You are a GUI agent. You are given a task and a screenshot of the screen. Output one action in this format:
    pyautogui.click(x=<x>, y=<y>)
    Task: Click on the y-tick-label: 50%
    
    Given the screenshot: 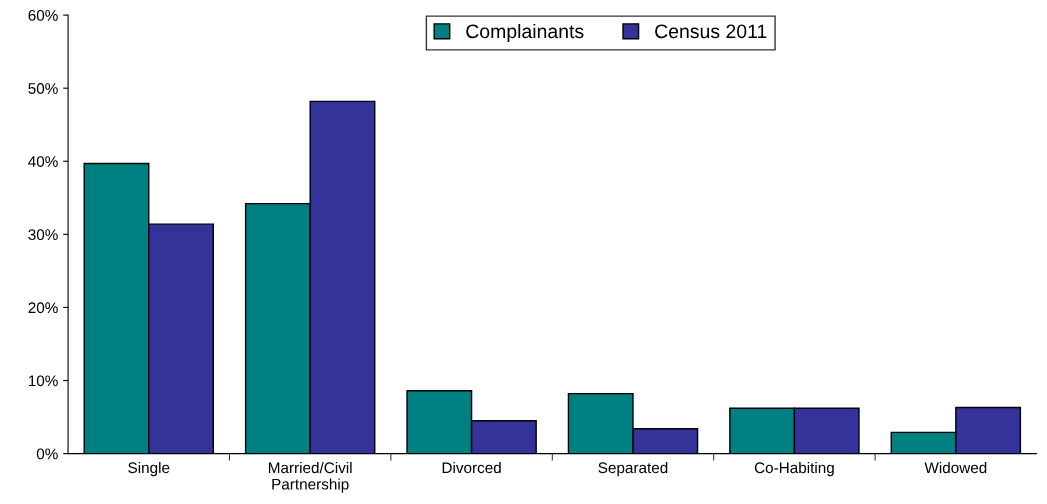 What is the action you would take?
    pyautogui.click(x=43, y=88)
    